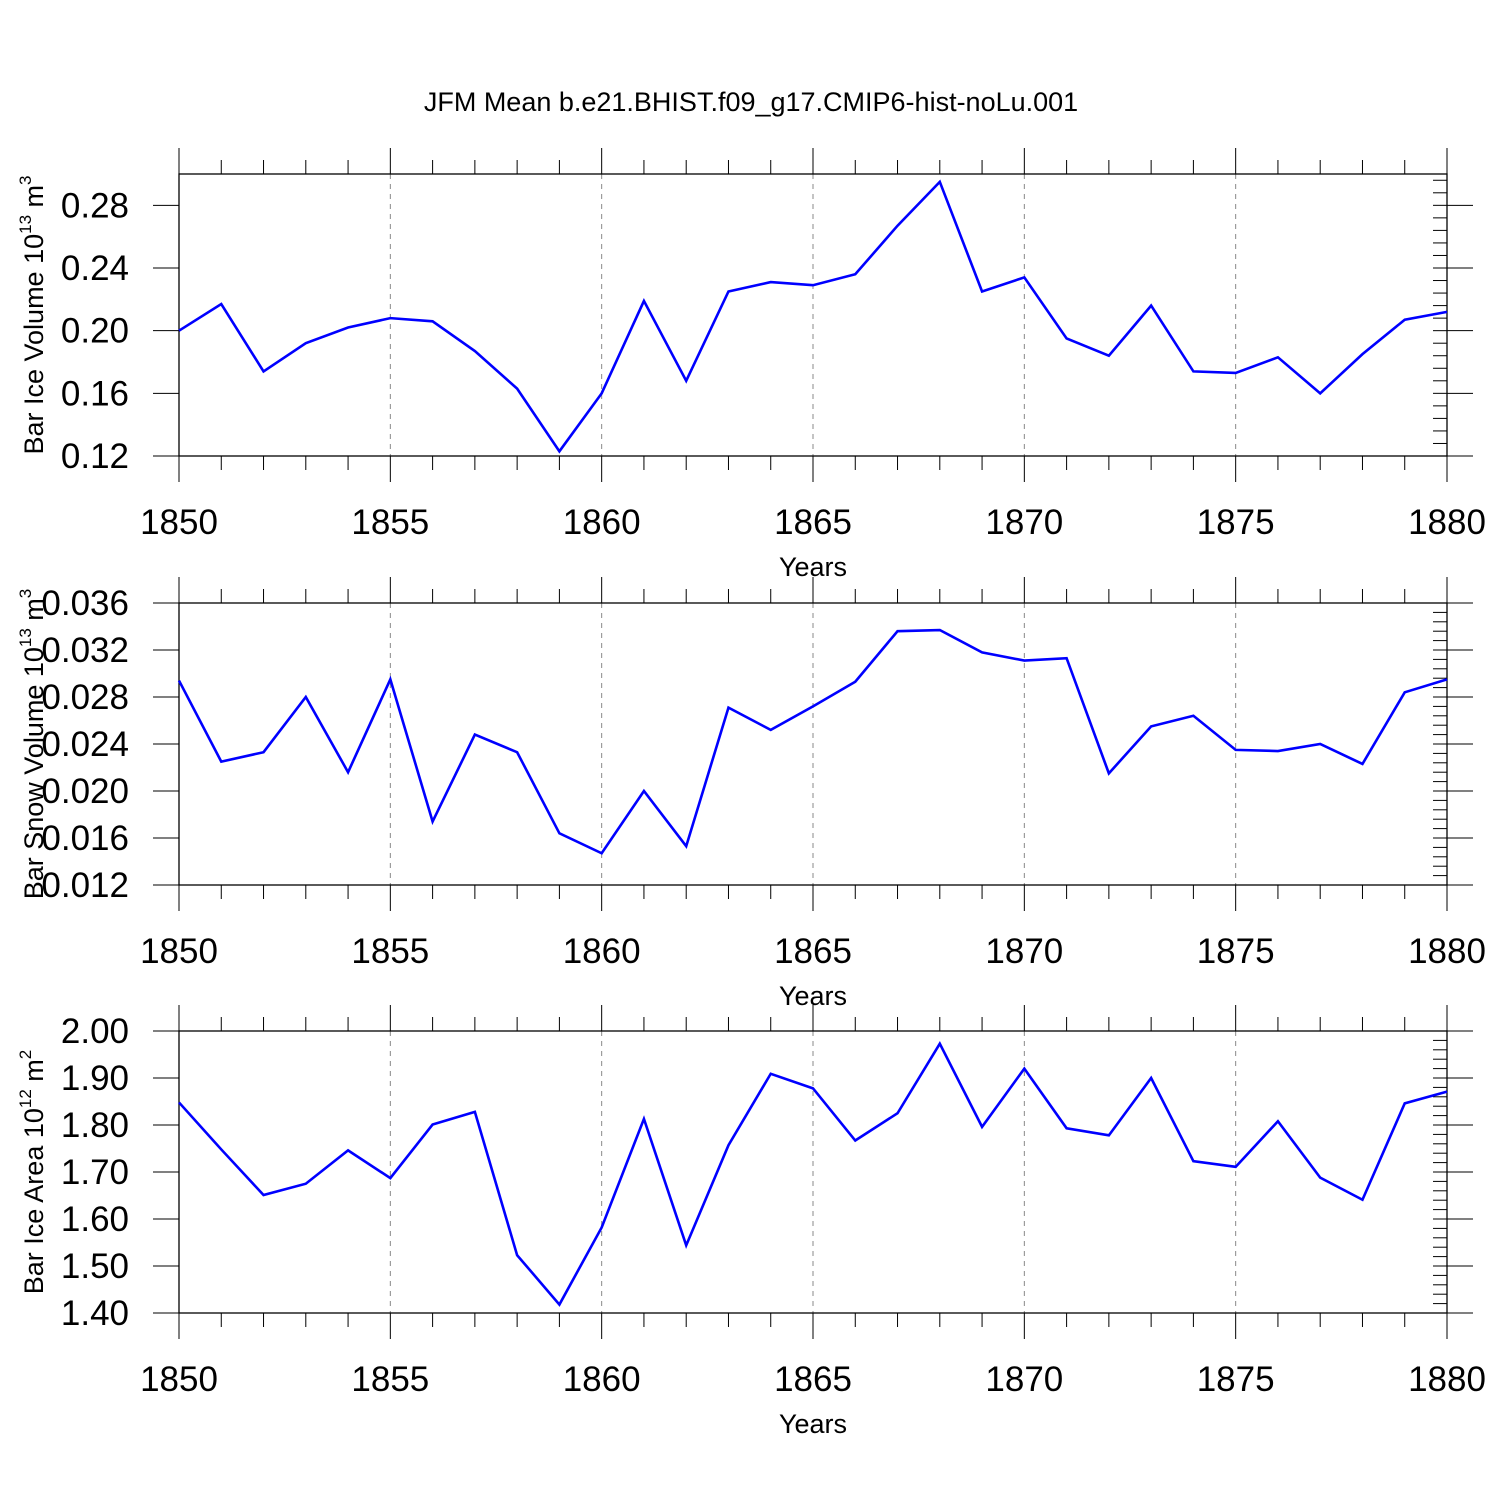  What do you see at coordinates (85, 791) in the screenshot?
I see `y-tick-label: 0.020` at bounding box center [85, 791].